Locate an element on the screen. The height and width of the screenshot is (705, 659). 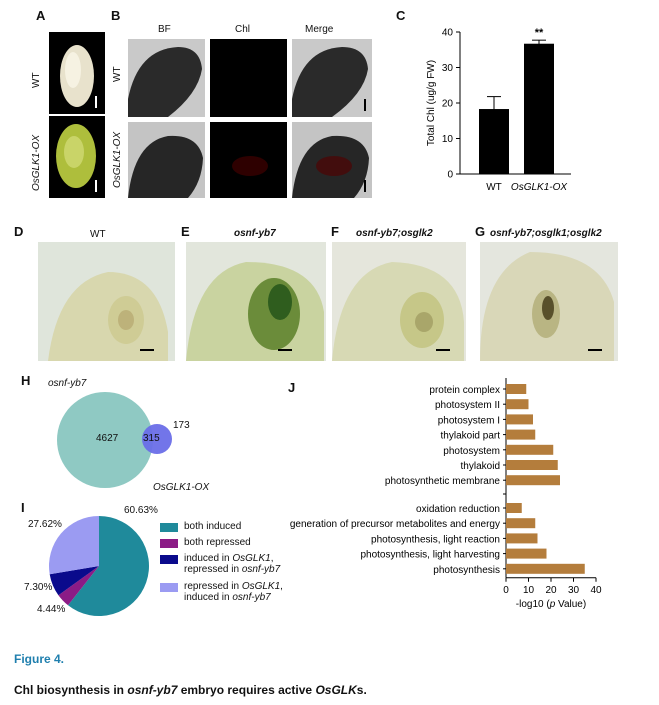
y-tick-label: 0 is located at coordinates (450, 175).